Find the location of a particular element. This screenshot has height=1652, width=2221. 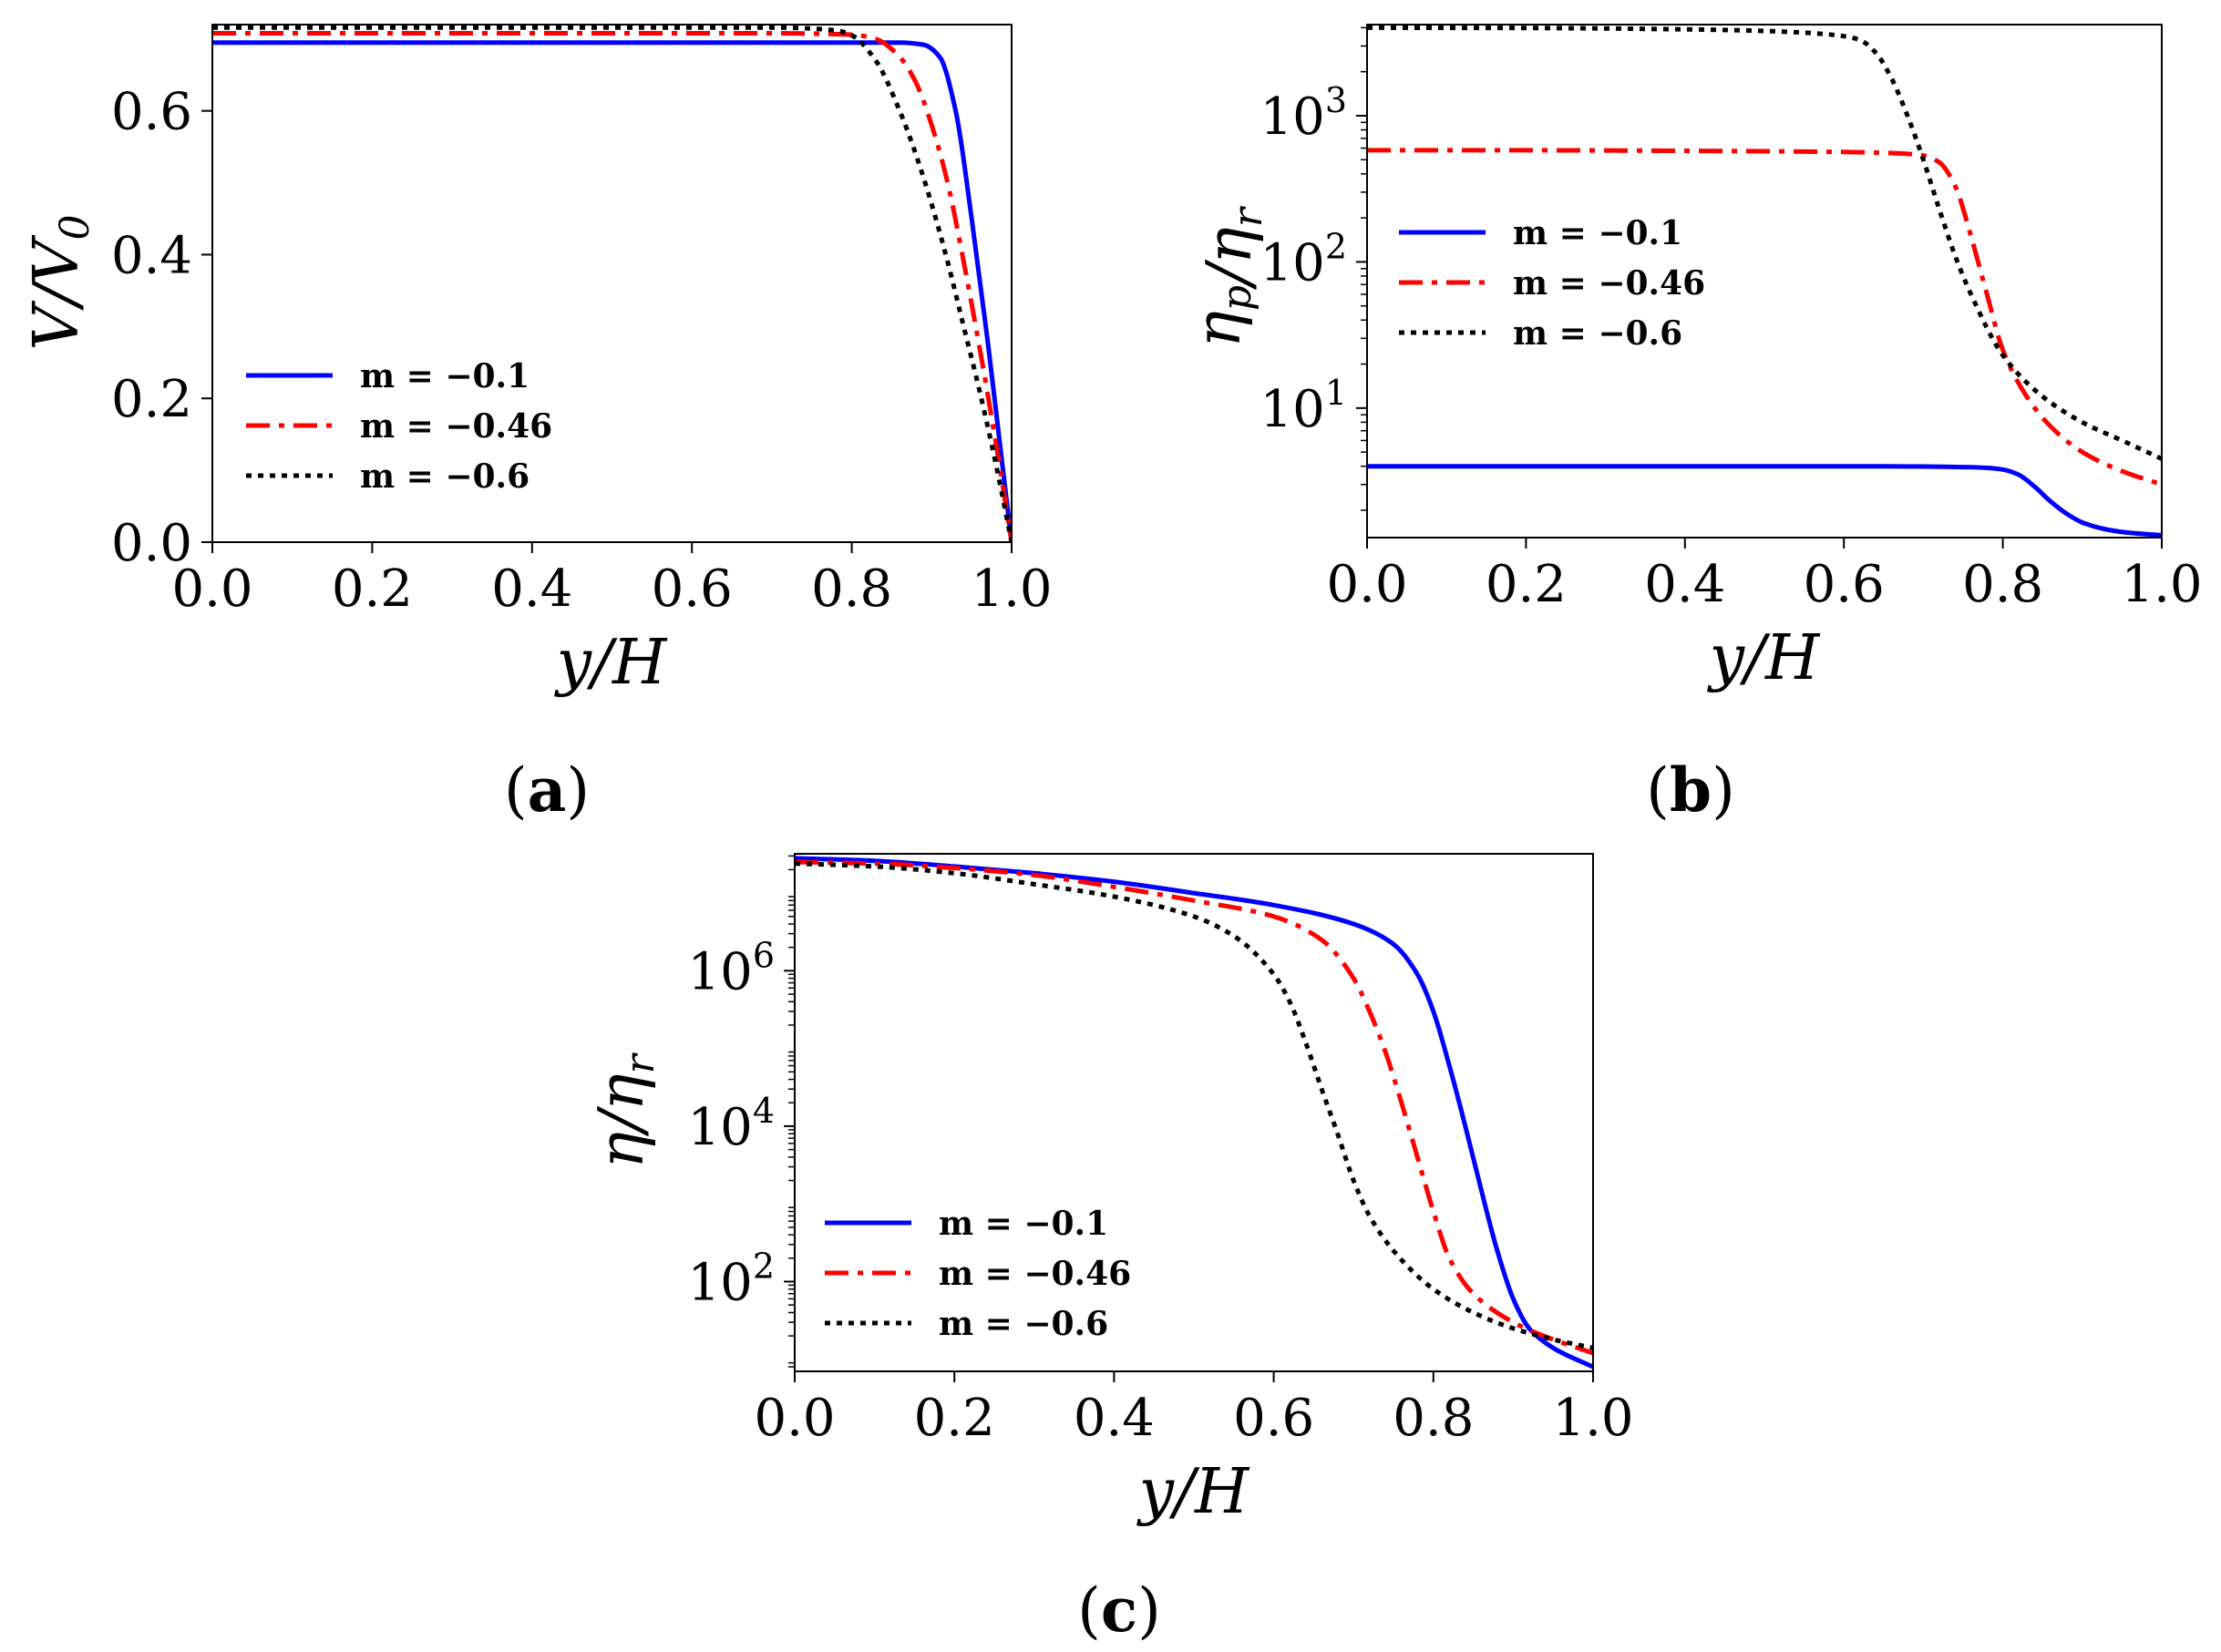

legend-label-b-1: m = −0.46 is located at coordinates (1609, 283).